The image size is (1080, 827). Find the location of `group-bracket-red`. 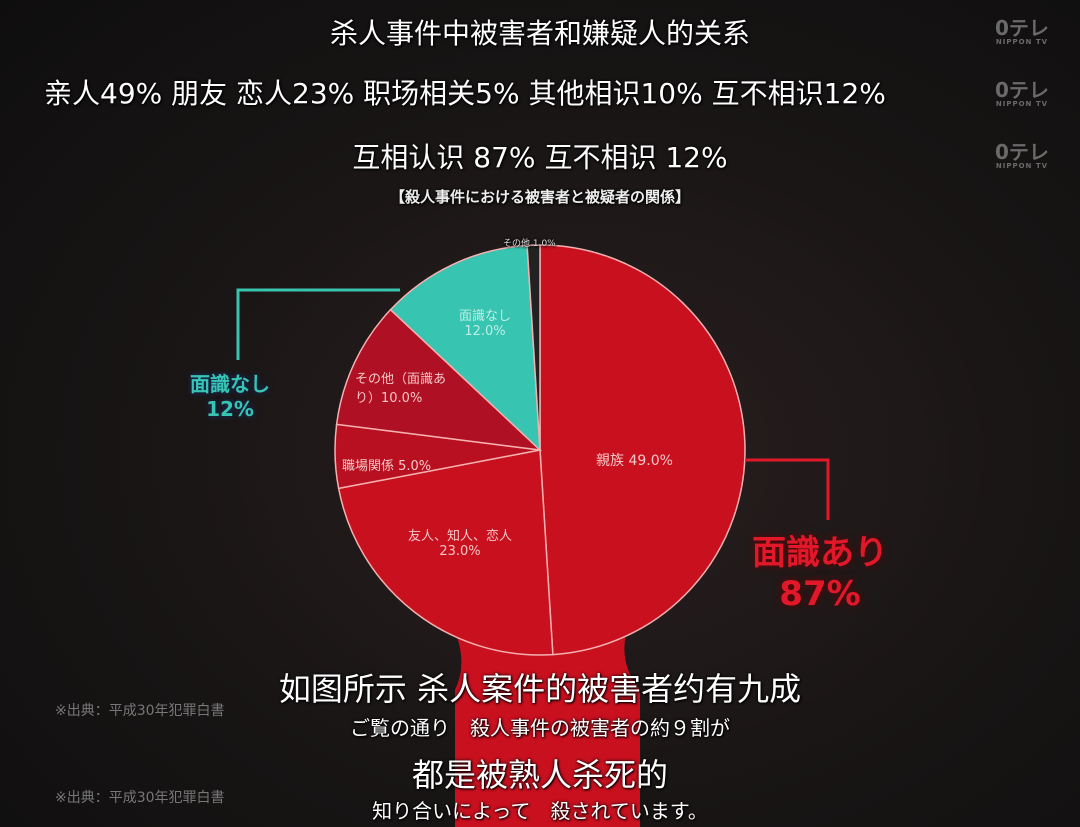

group-bracket-red is located at coordinates (787, 489).